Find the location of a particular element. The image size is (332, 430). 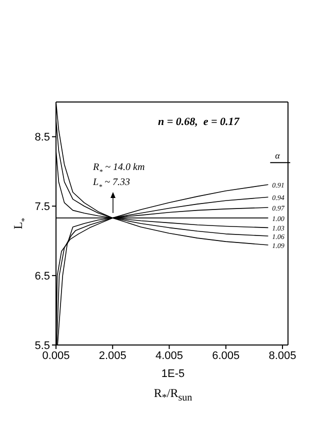

legend-title: α is located at coordinates (277, 155).